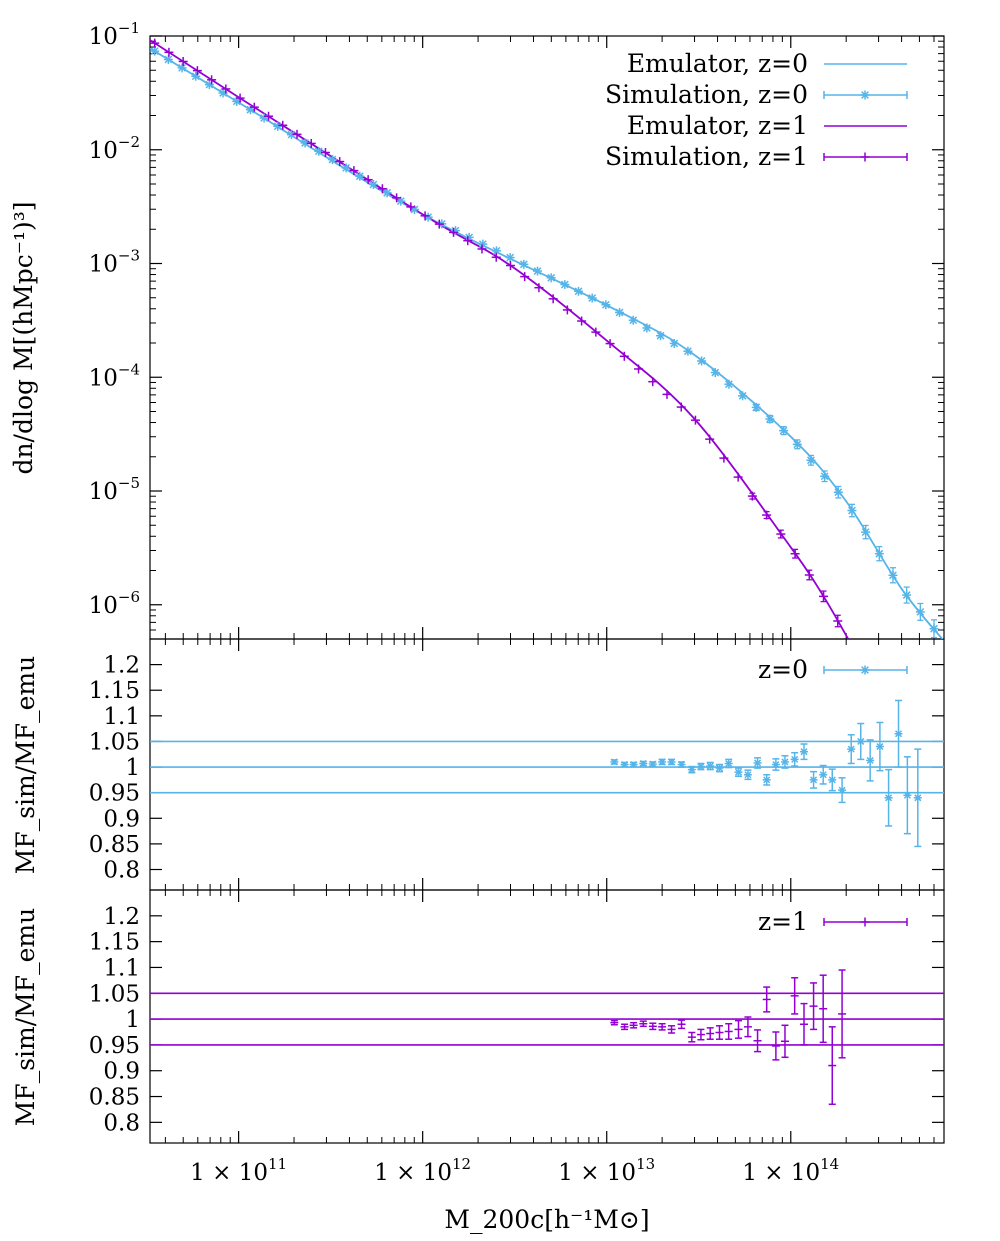 Image resolution: width=1000 pixels, height=1241 pixels. Describe the element at coordinates (121, 871) in the screenshot. I see `y-tick-label: 0.8` at that location.